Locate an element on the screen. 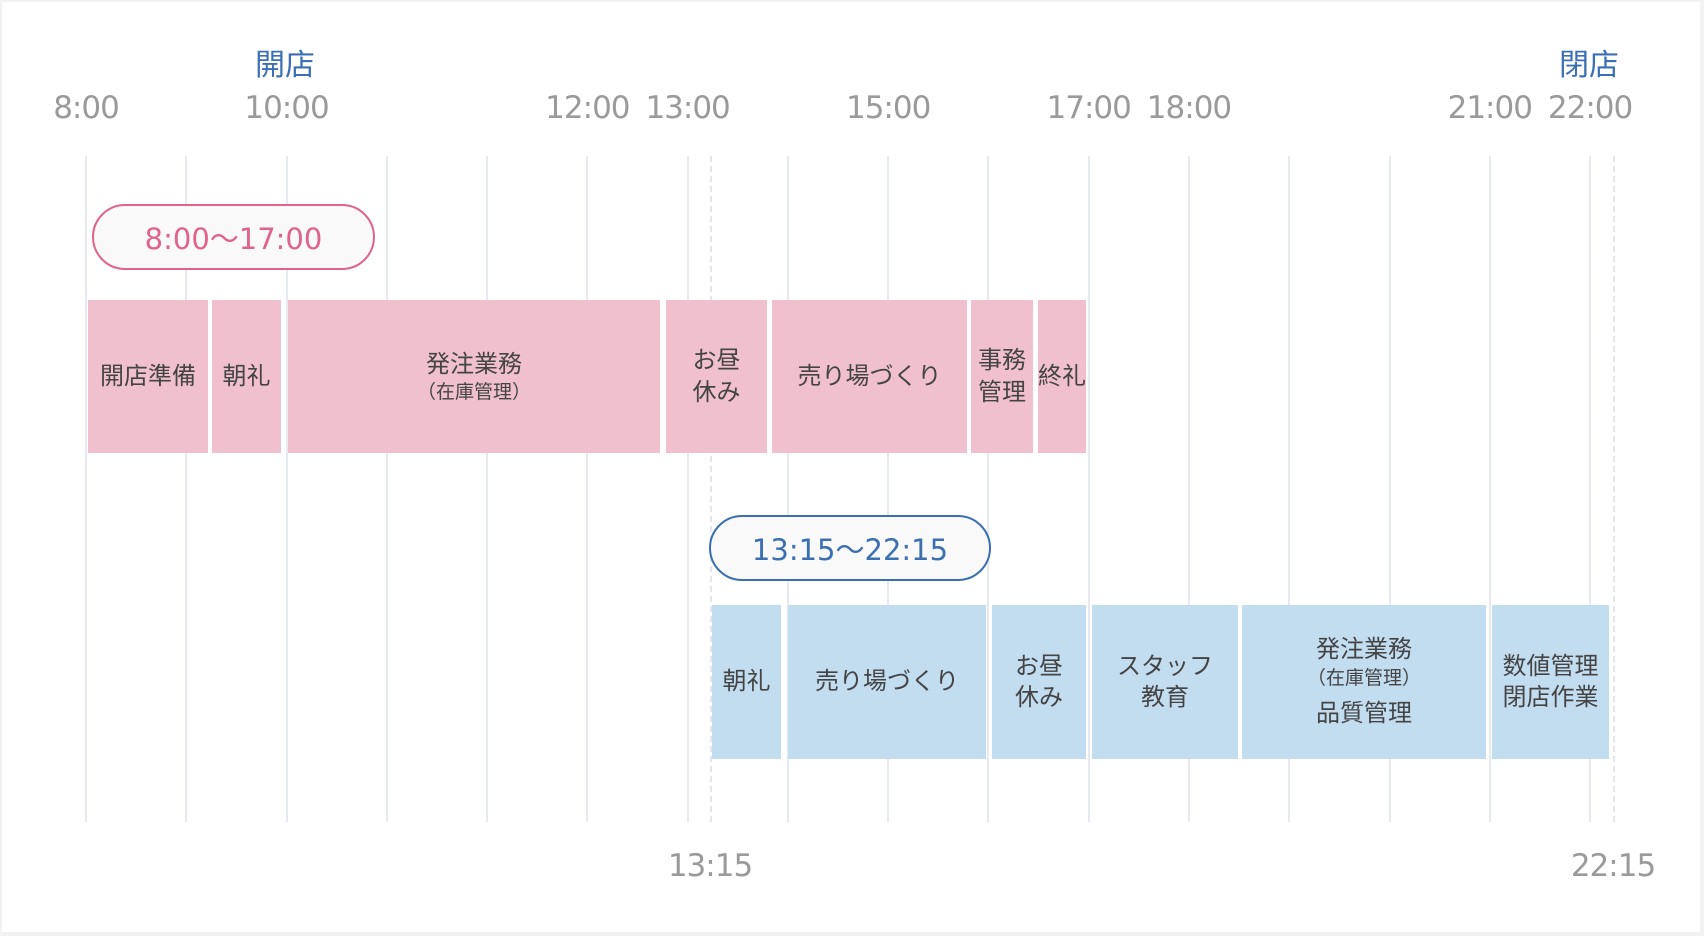 Image resolution: width=1704 pixels, height=936 pixels. task-label: 事務 is located at coordinates (1002, 360).